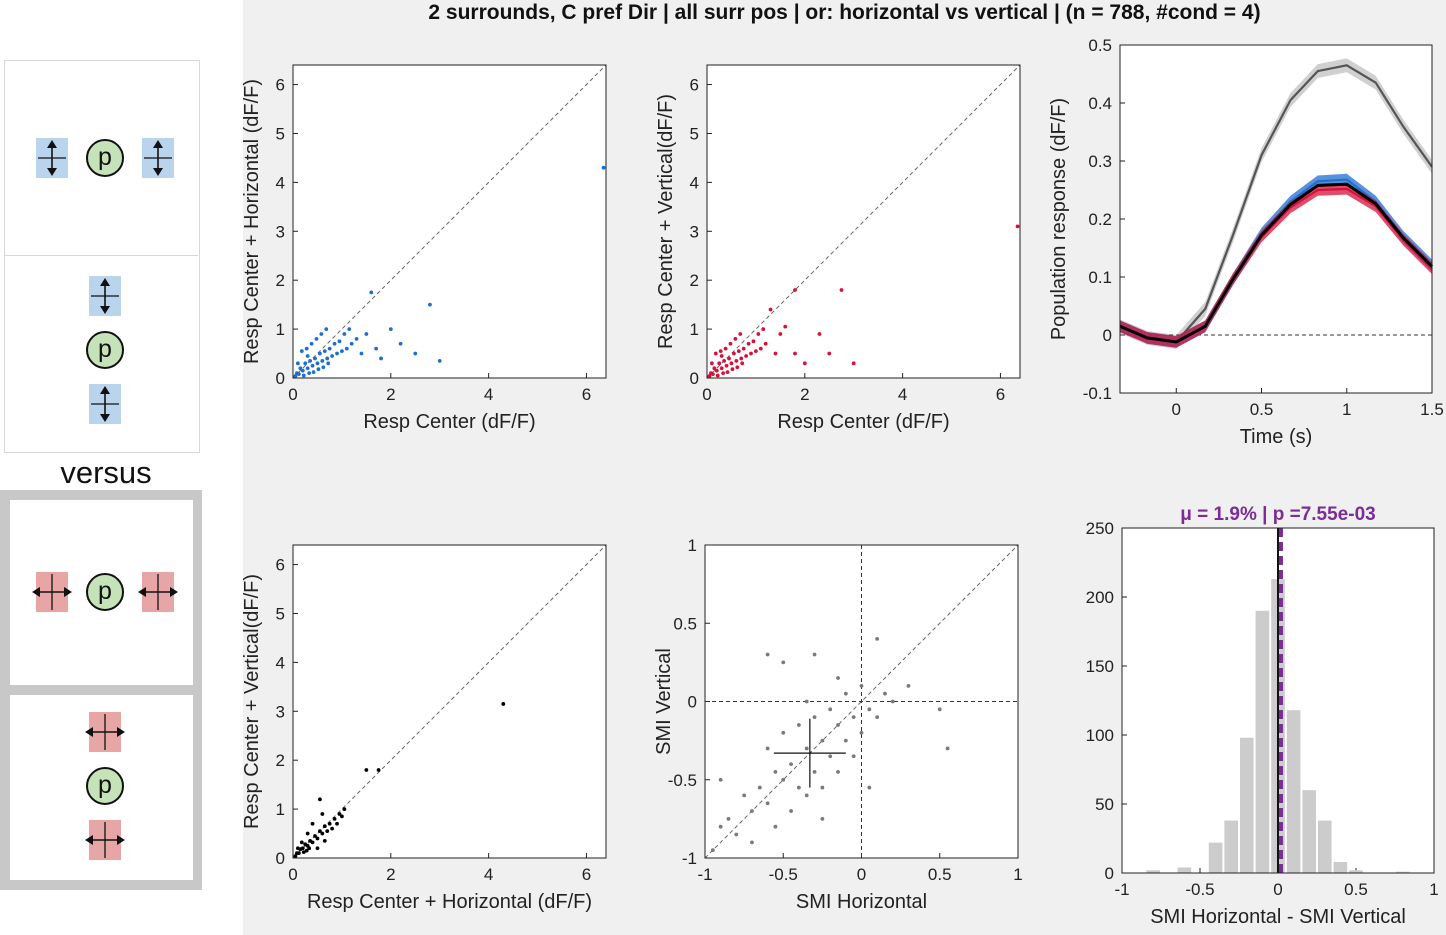  What do you see at coordinates (488, 874) in the screenshot?
I see `x-tick-label: 4` at bounding box center [488, 874].